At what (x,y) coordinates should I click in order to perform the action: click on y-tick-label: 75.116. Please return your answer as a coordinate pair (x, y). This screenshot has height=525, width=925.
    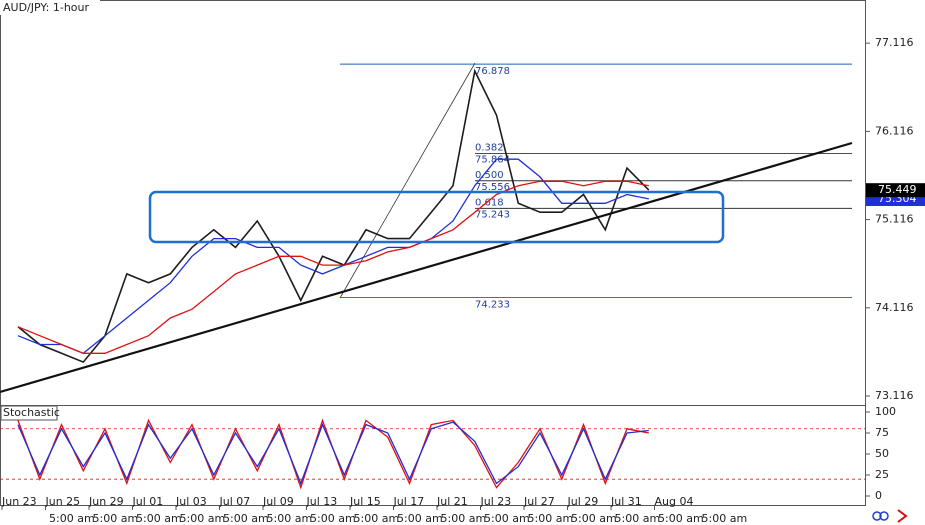
    Looking at the image, I should click on (894, 219).